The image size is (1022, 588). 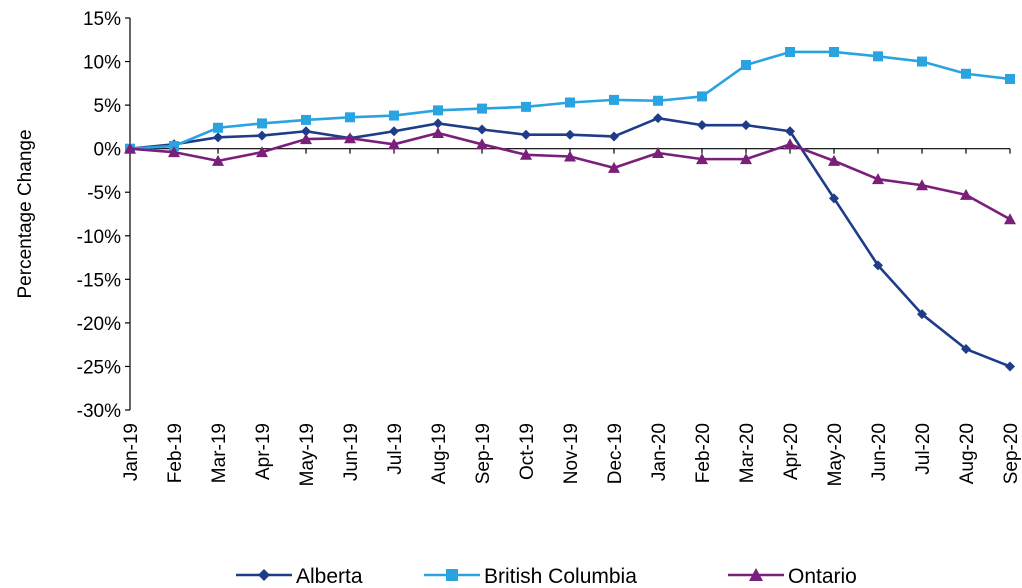 What do you see at coordinates (102, 19) in the screenshot?
I see `y-tick-label: 15%` at bounding box center [102, 19].